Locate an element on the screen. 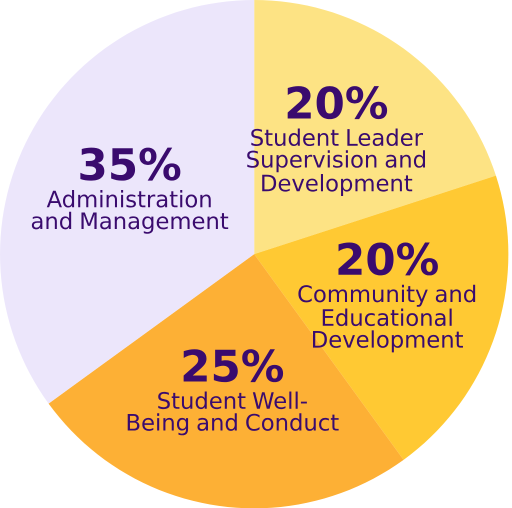 The height and width of the screenshot is (508, 512). slice-label: Administration and Management is located at coordinates (130, 212).